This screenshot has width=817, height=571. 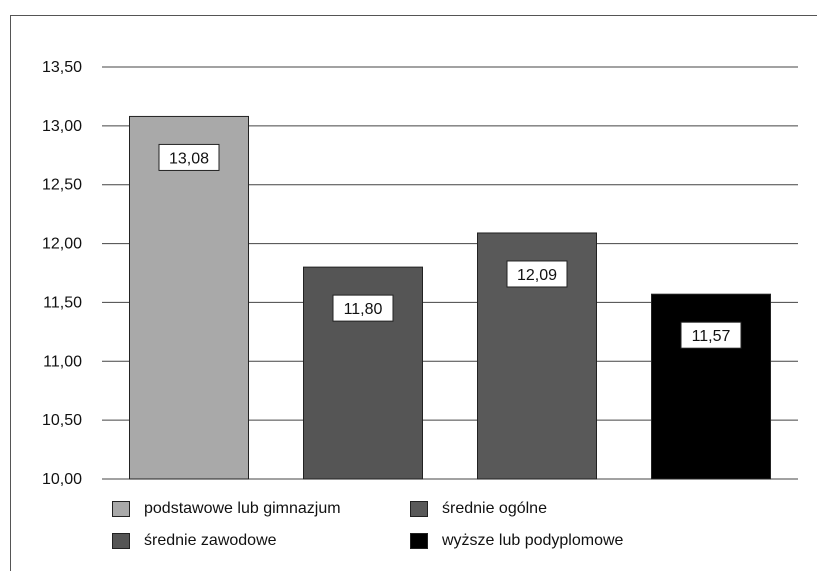 What do you see at coordinates (62, 244) in the screenshot?
I see `y-tick-label-5: 12,00` at bounding box center [62, 244].